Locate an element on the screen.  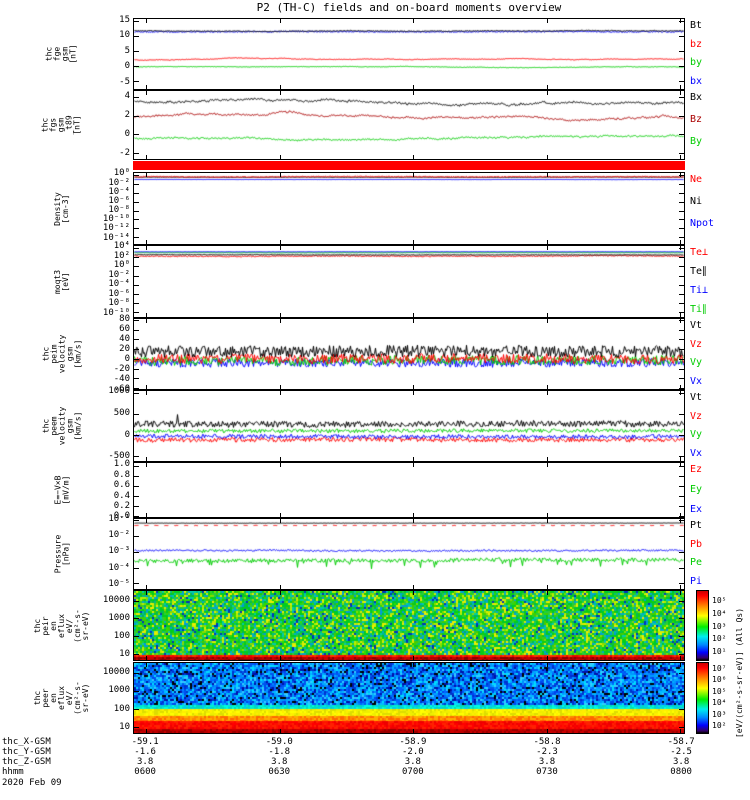
axis-value: -58.7 is located at coordinates (681, 742).